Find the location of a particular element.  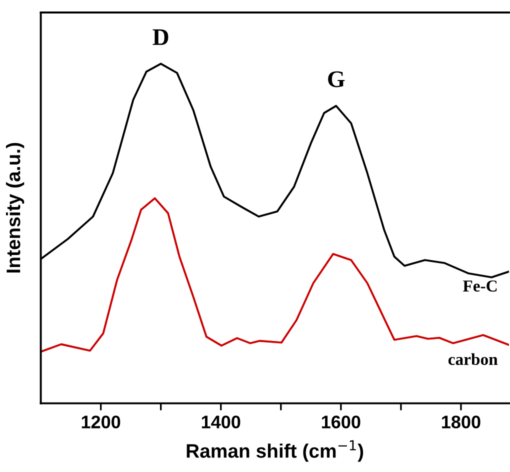

series-label: carbon is located at coordinates (473, 359).